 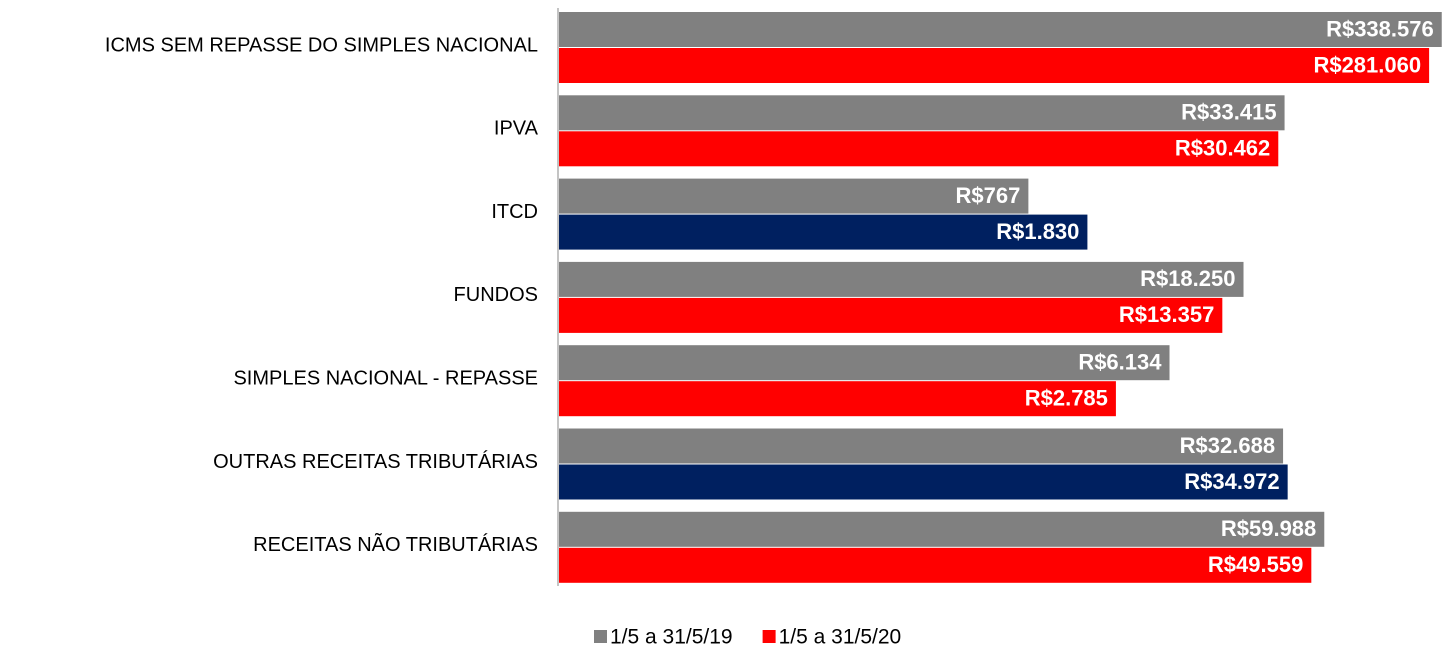 What do you see at coordinates (988, 195) in the screenshot?
I see `value-label: R$767` at bounding box center [988, 195].